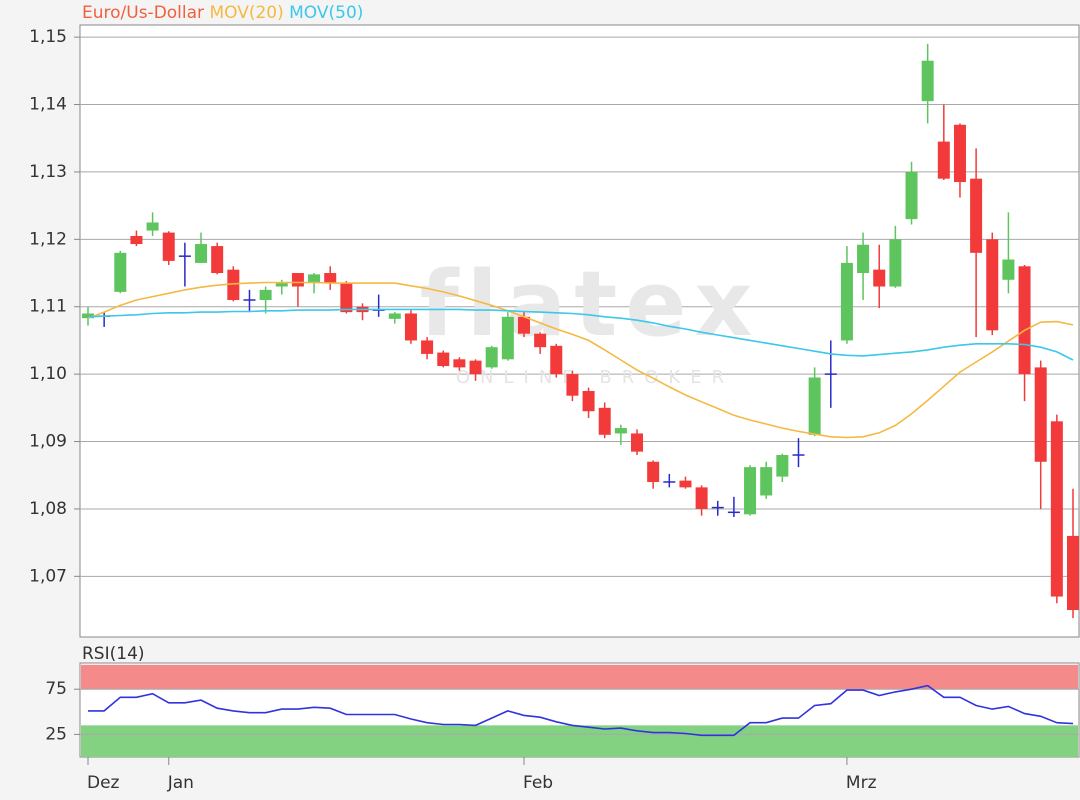  I want to click on y-tick-label: 1,15, so click(48, 37).